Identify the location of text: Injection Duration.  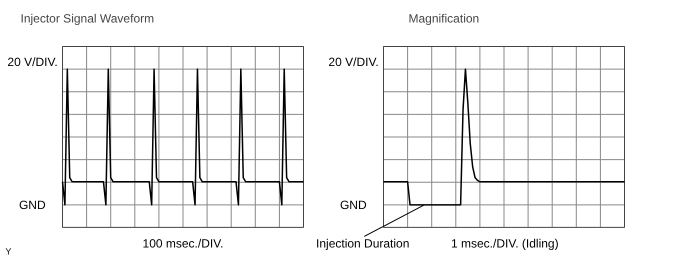
(363, 243).